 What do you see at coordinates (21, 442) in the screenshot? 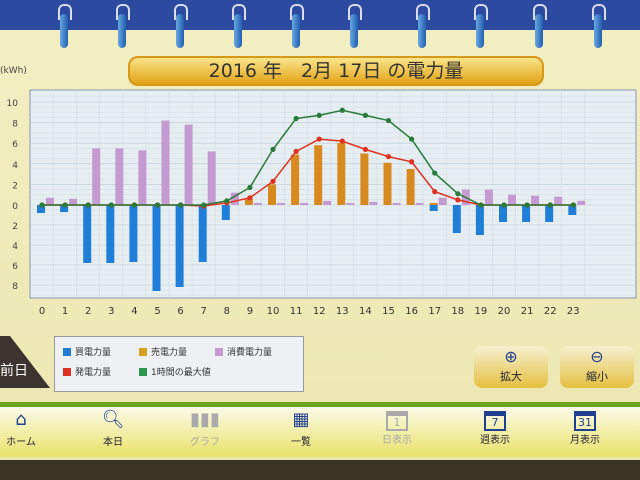
I see `nav-label: ホーム` at bounding box center [21, 442].